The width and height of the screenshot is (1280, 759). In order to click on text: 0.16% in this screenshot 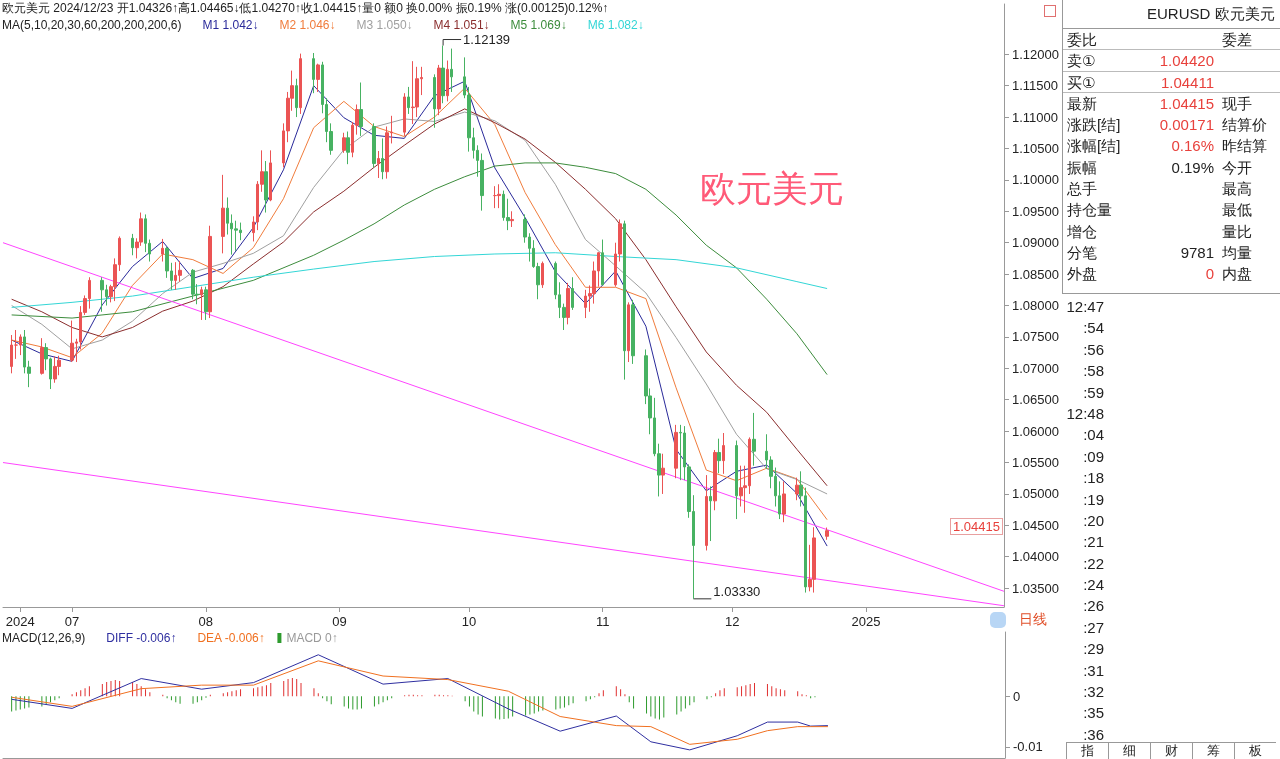, I will do `click(1192, 146)`.